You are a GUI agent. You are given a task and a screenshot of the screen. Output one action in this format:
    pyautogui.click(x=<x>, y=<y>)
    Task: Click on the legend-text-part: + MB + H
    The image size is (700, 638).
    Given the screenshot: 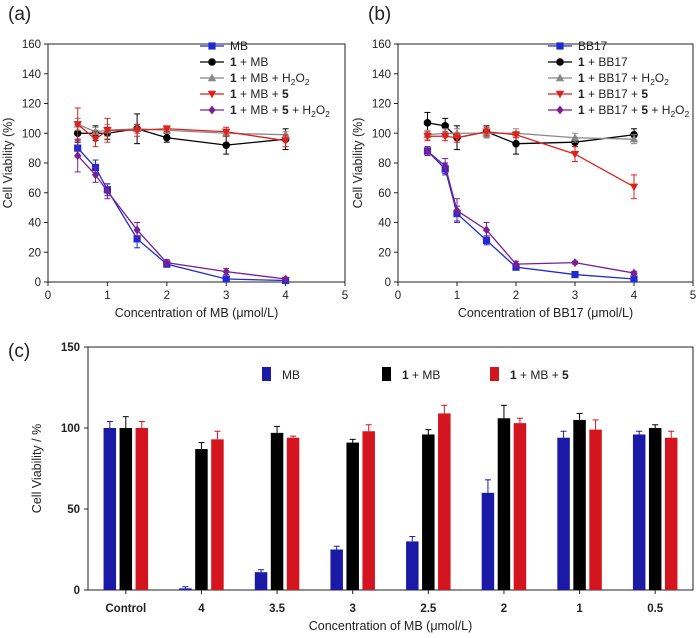 What is the action you would take?
    pyautogui.click(x=264, y=78)
    